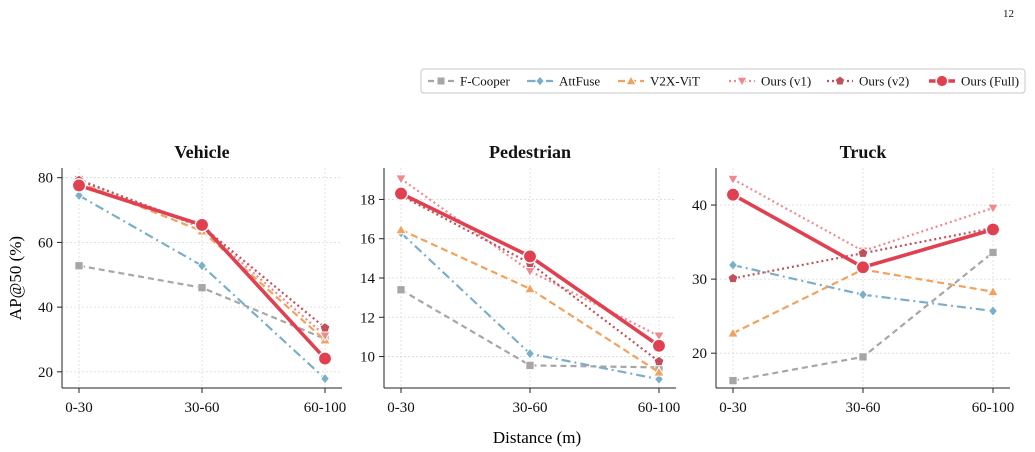  Describe the element at coordinates (485, 81) in the screenshot. I see `legend-label: F-Cooper` at that location.